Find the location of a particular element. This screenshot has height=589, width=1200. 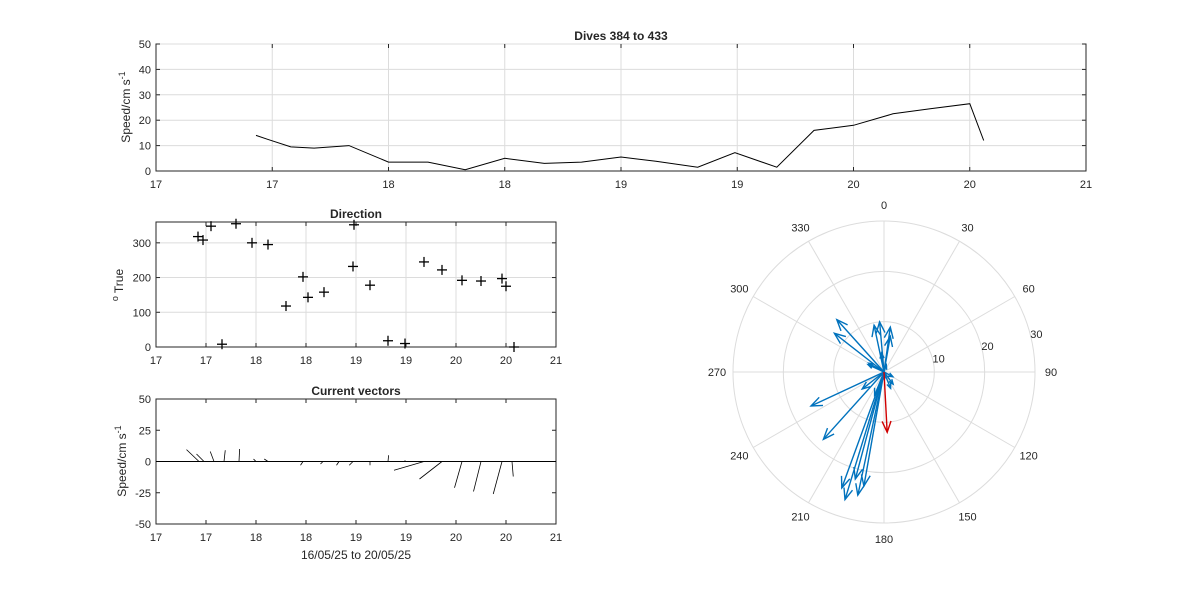

compass-angle-label: 60 is located at coordinates (1029, 290).